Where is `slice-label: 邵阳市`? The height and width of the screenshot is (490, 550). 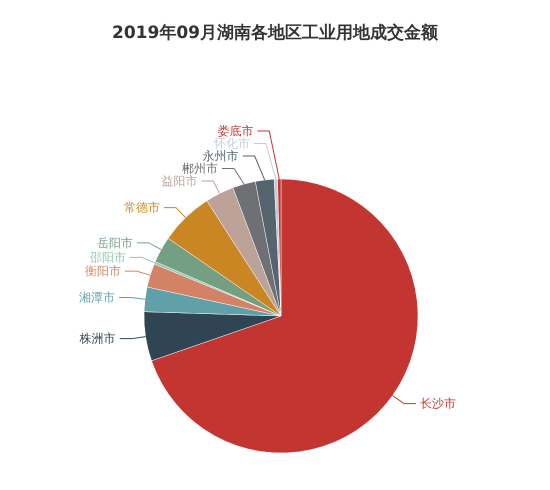 slice-label: 邵阳市 is located at coordinates (108, 257).